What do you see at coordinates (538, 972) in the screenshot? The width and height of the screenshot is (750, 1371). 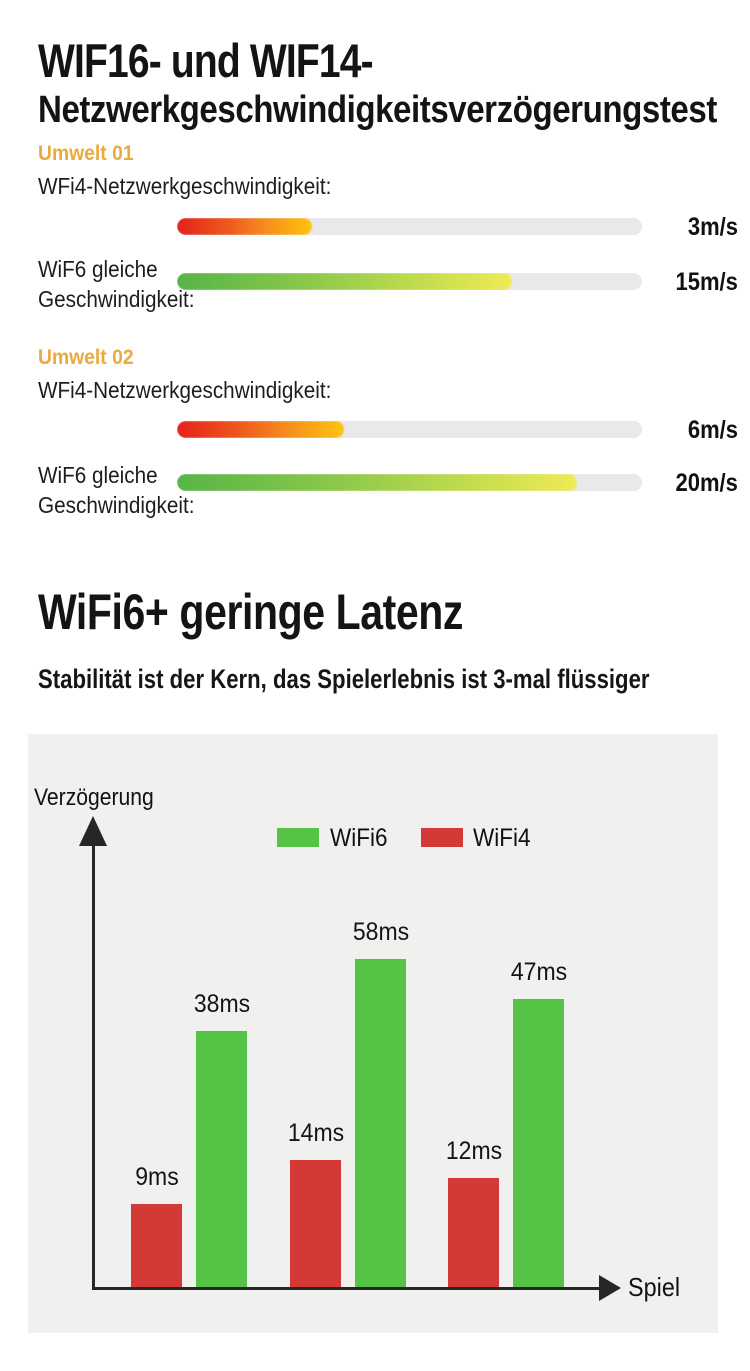 I see `wifi6-bar-value-3: 47ms` at bounding box center [538, 972].